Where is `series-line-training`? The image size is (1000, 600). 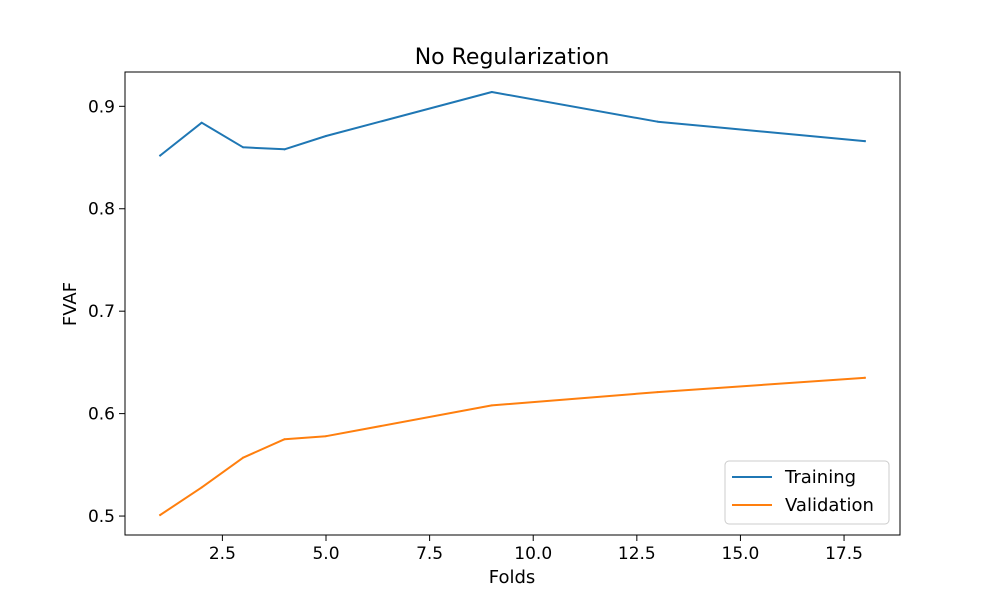
series-line-training is located at coordinates (512, 124).